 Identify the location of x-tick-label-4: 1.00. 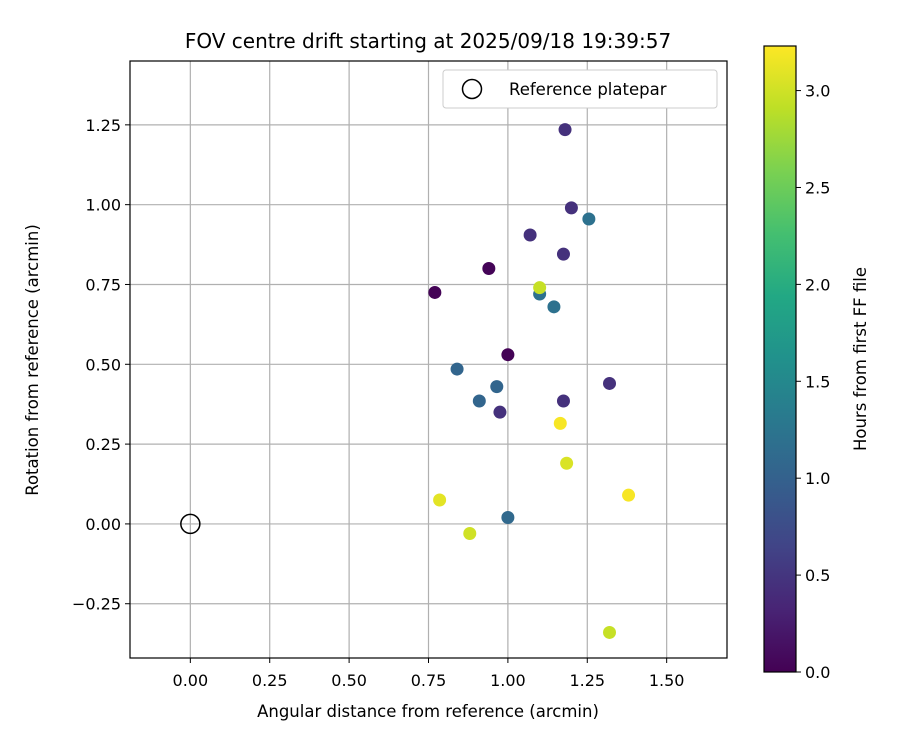
(508, 680).